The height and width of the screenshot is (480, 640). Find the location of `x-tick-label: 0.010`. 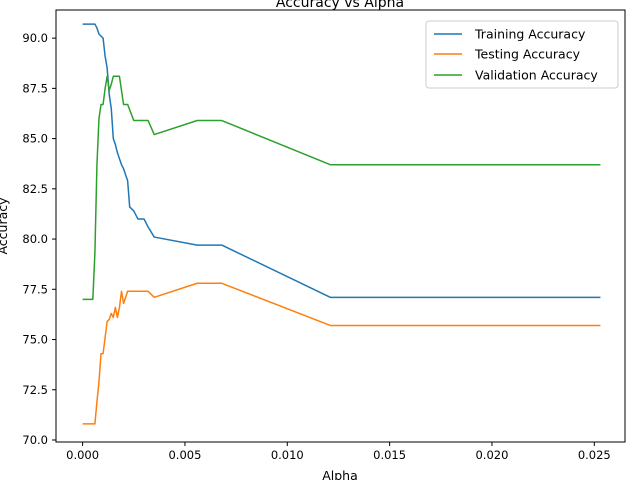

x-tick-label: 0.010 is located at coordinates (287, 455).